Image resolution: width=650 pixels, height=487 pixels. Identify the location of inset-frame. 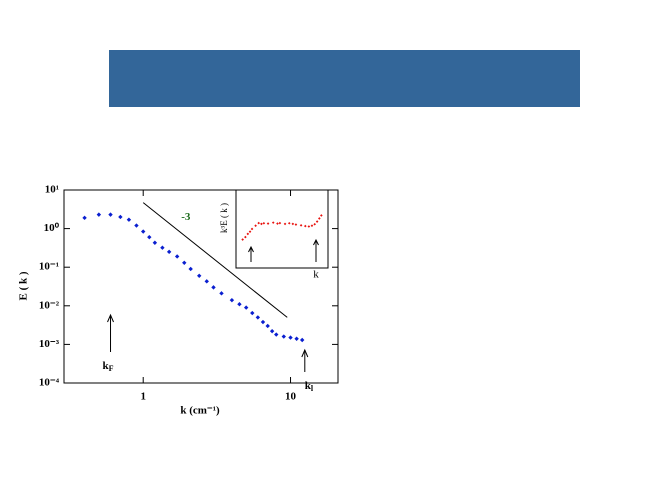
(282, 229).